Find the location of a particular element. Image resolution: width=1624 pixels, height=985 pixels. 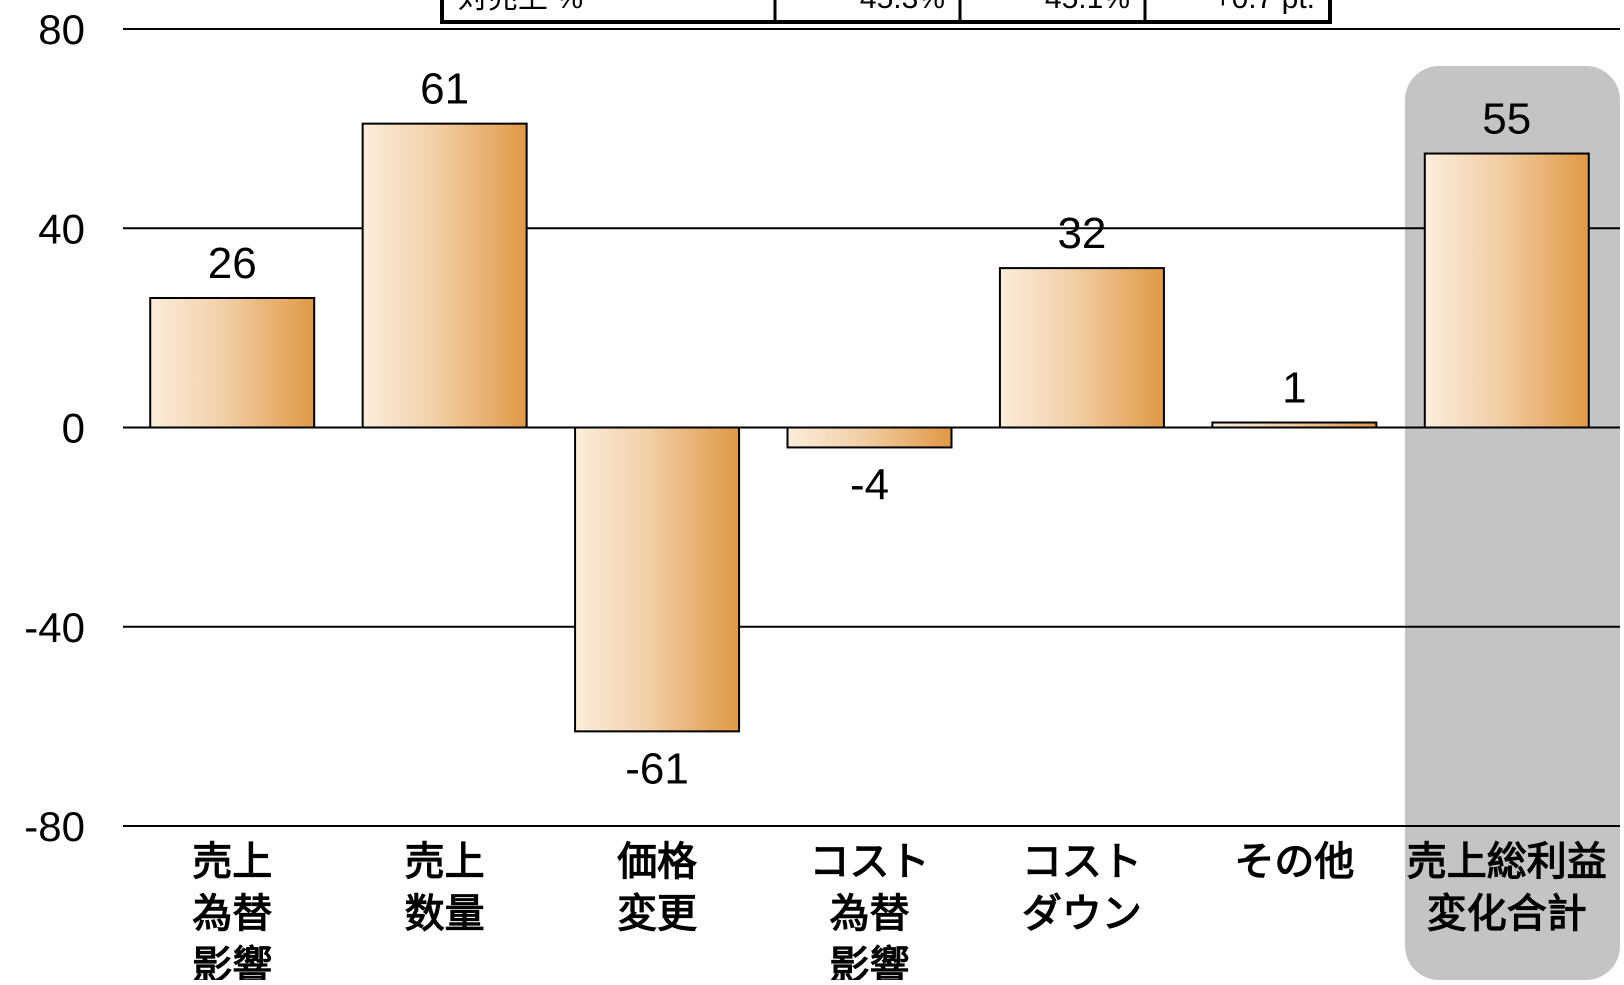

data-label: -4 is located at coordinates (869, 484).